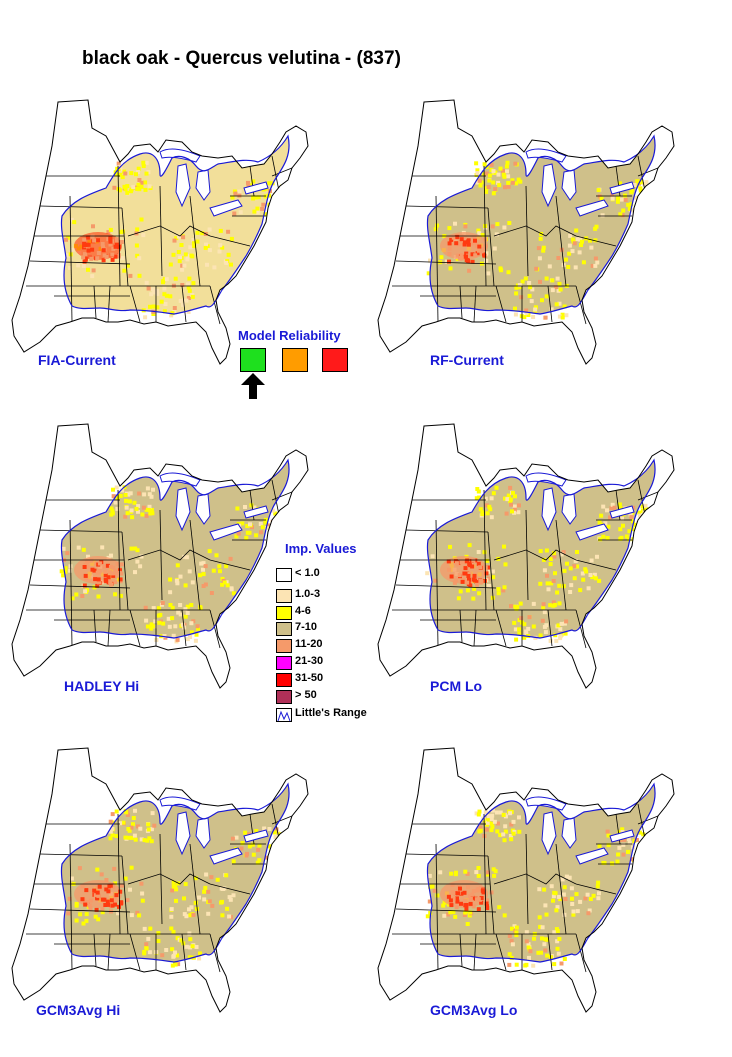 This screenshot has height=1057, width=732. What do you see at coordinates (253, 360) in the screenshot?
I see `reliability-swatch-high` at bounding box center [253, 360].